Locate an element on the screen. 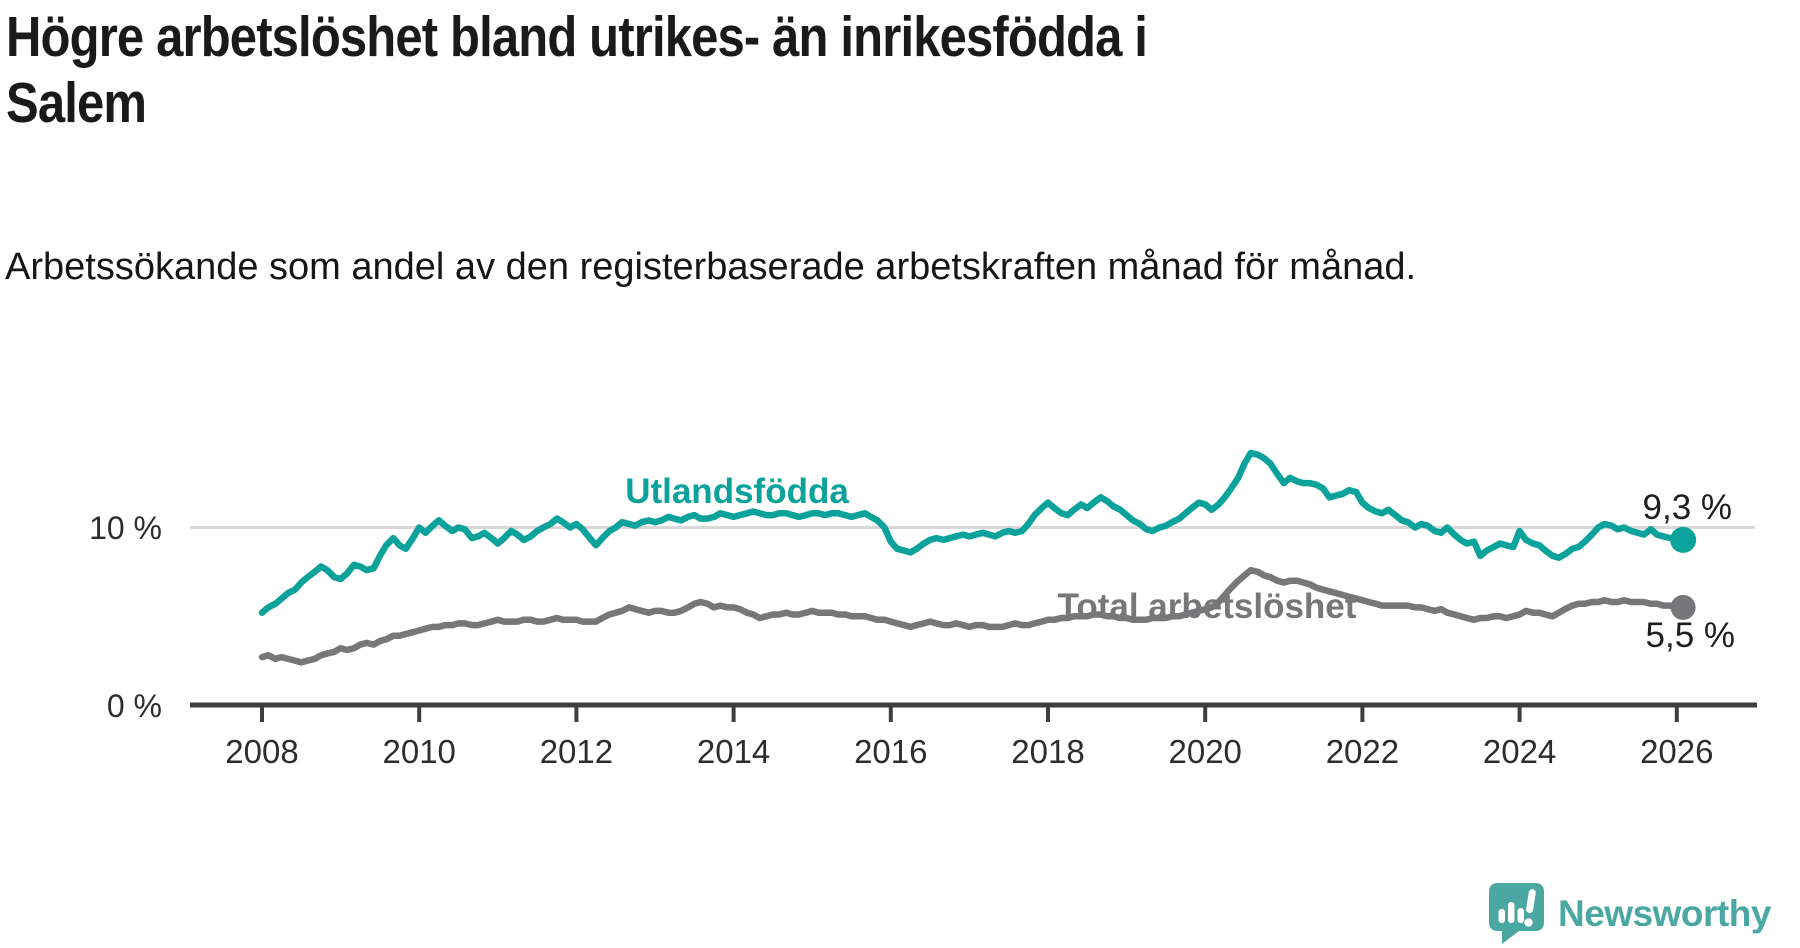 This screenshot has height=948, width=1800. series-label-utlandsfodda: Utlandsfödda is located at coordinates (737, 491).